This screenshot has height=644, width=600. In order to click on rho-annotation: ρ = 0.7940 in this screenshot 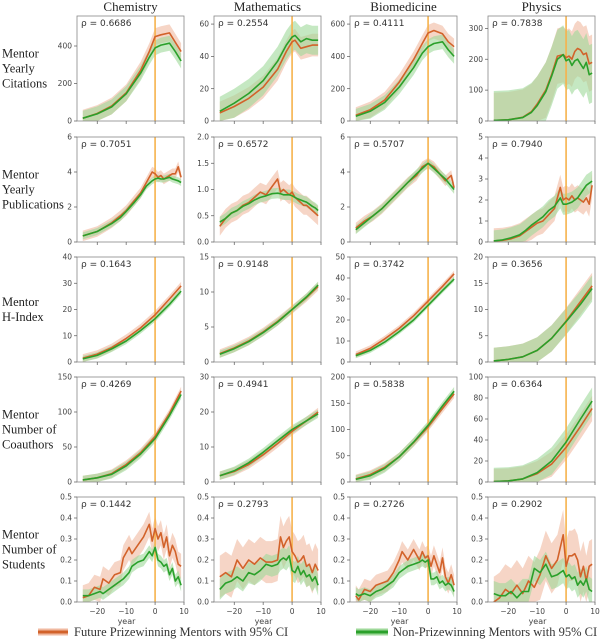, I will do `click(517, 145)`.